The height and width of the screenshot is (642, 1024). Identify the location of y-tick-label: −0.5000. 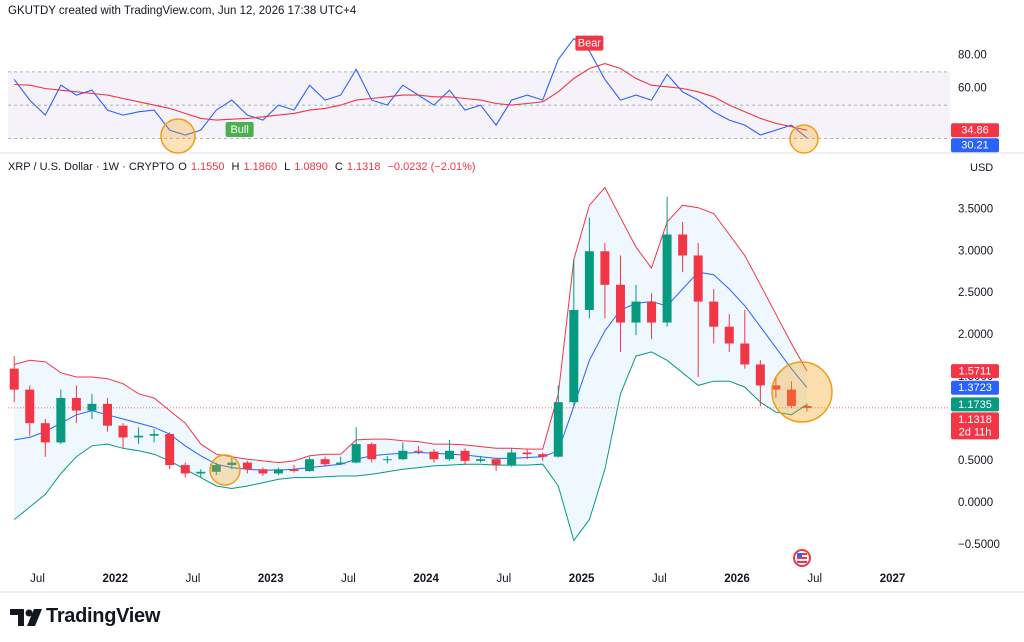
(979, 545).